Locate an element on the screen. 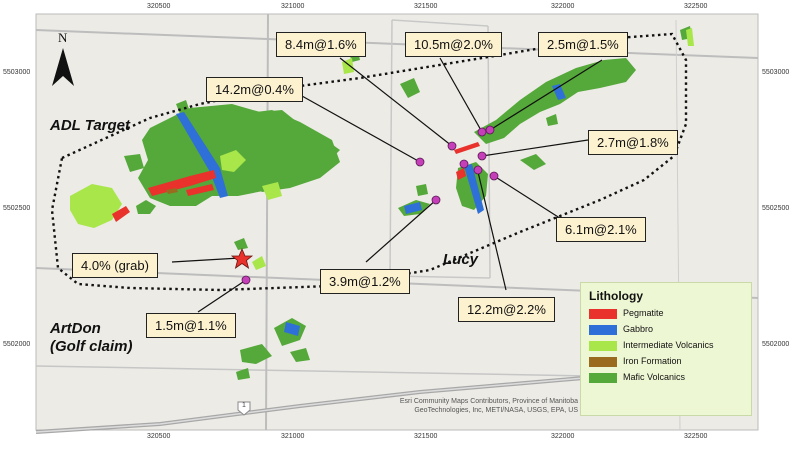  legend-label: Pegmatite is located at coordinates (643, 313).